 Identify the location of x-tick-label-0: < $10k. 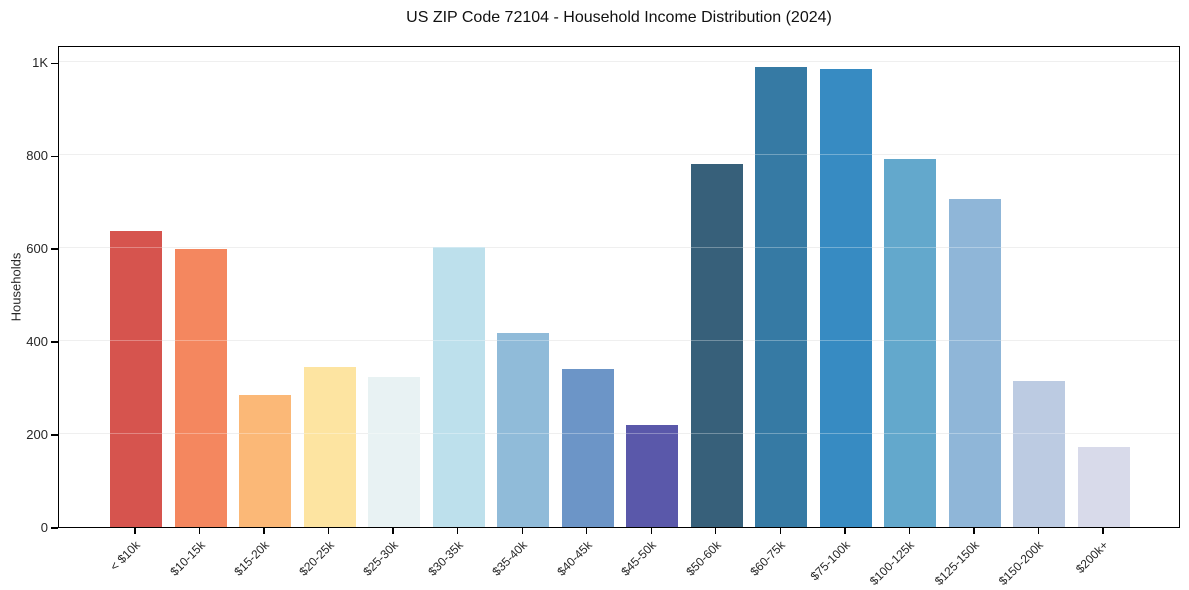
(125, 556).